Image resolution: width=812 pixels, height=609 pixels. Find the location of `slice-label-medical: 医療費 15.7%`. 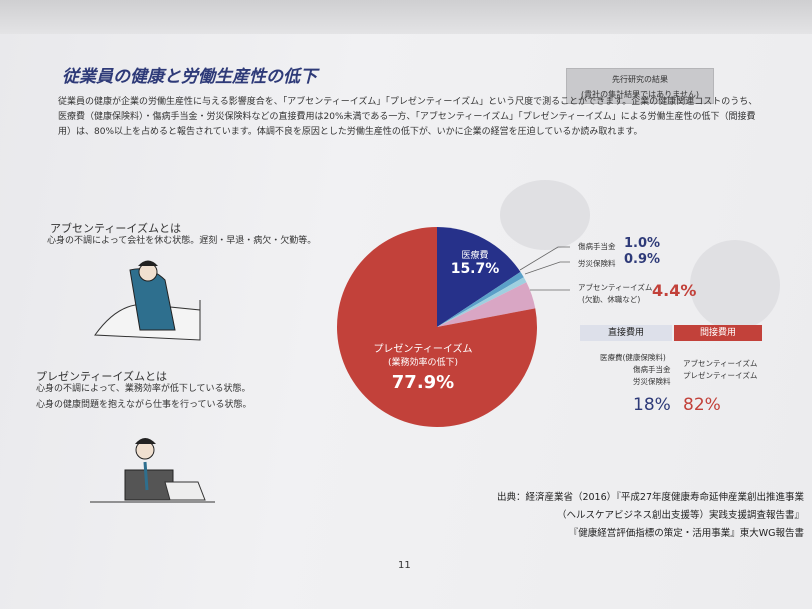

slice-label-medical: 医療費 15.7% is located at coordinates (475, 264).